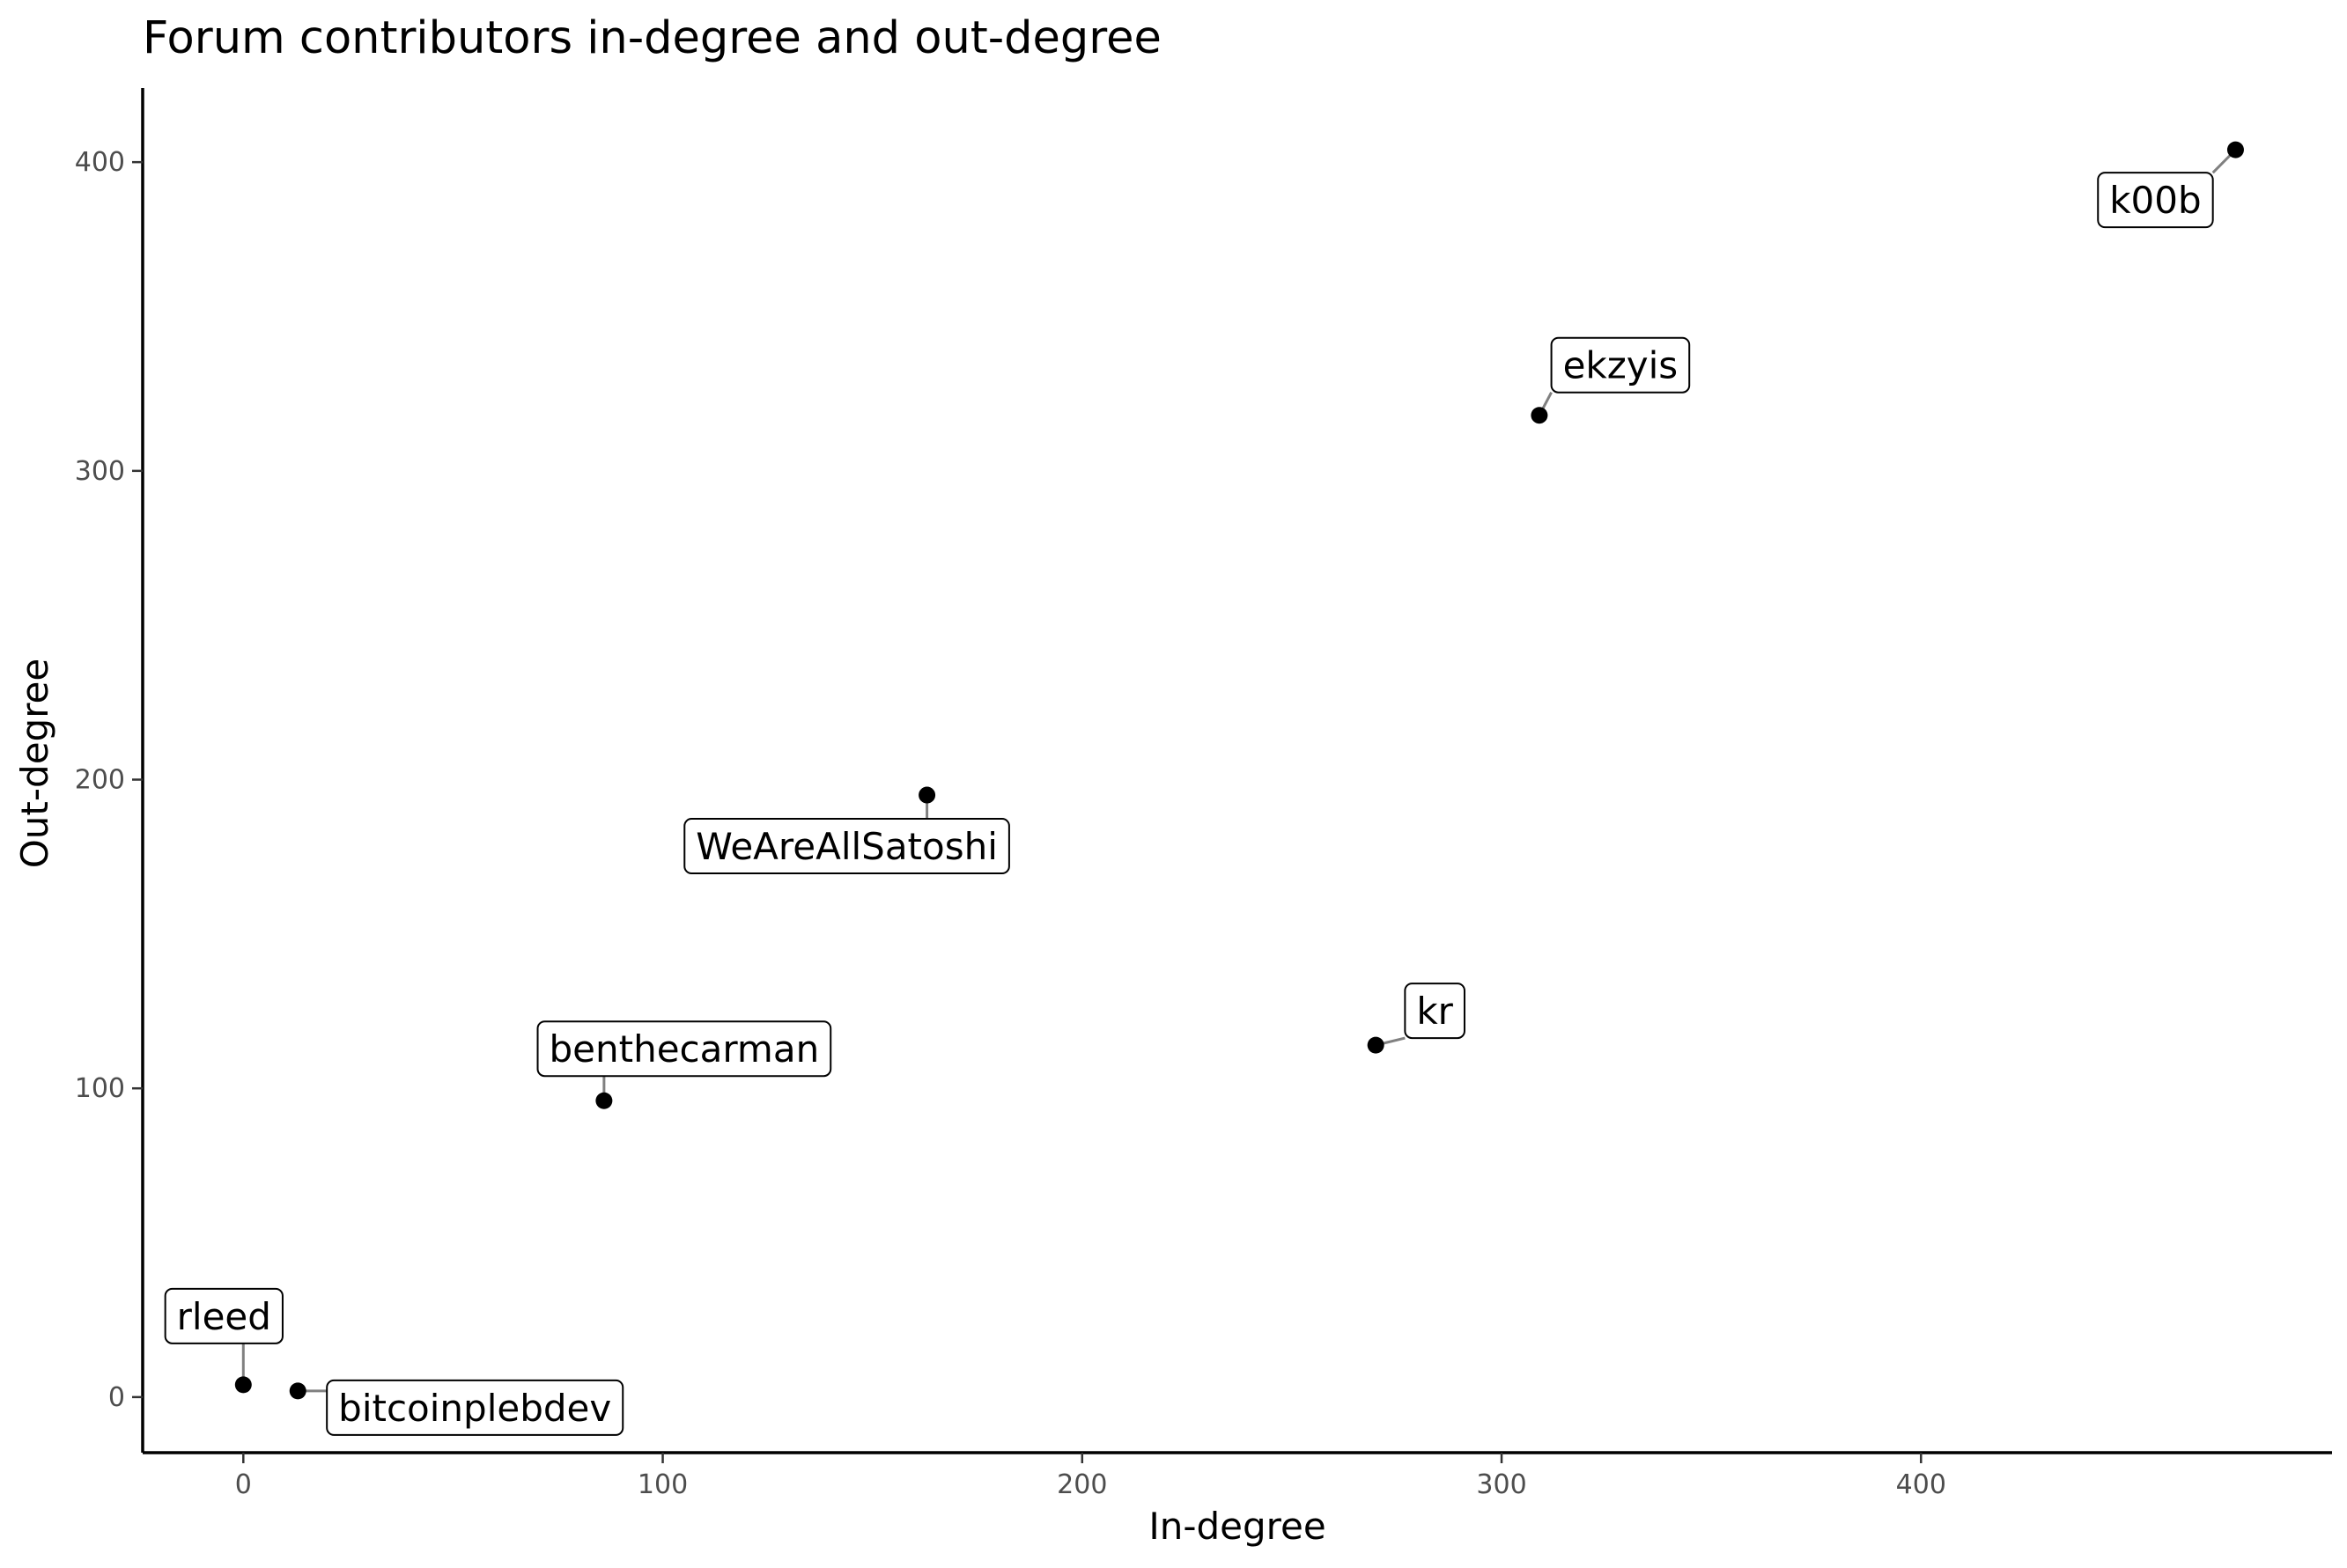  I want to click on point-label: bitcoinplebdev, so click(475, 1408).